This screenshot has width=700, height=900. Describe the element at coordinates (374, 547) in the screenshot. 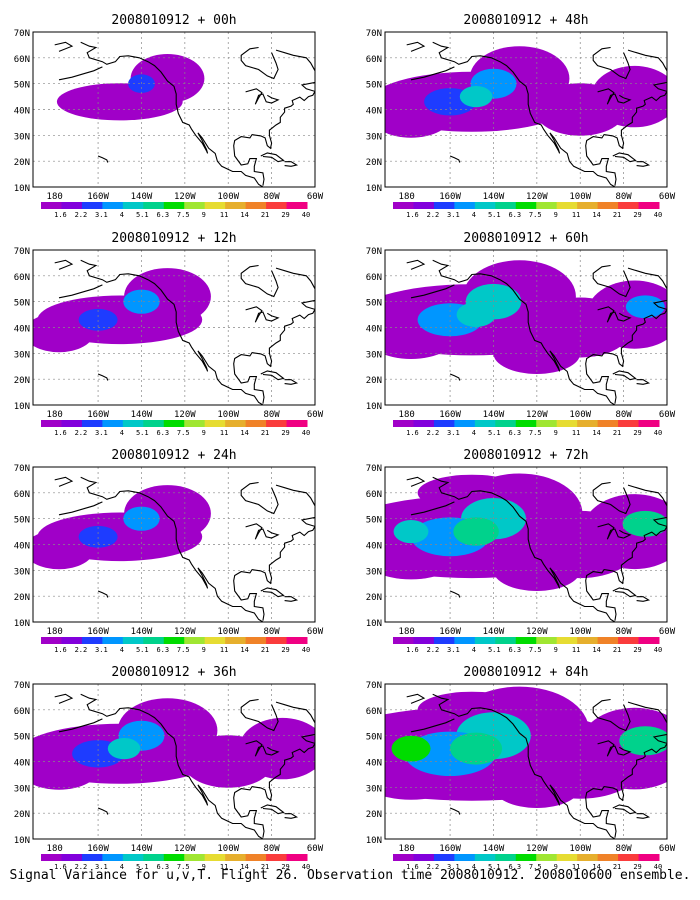

I see `y-tick-label: 40N` at that location.